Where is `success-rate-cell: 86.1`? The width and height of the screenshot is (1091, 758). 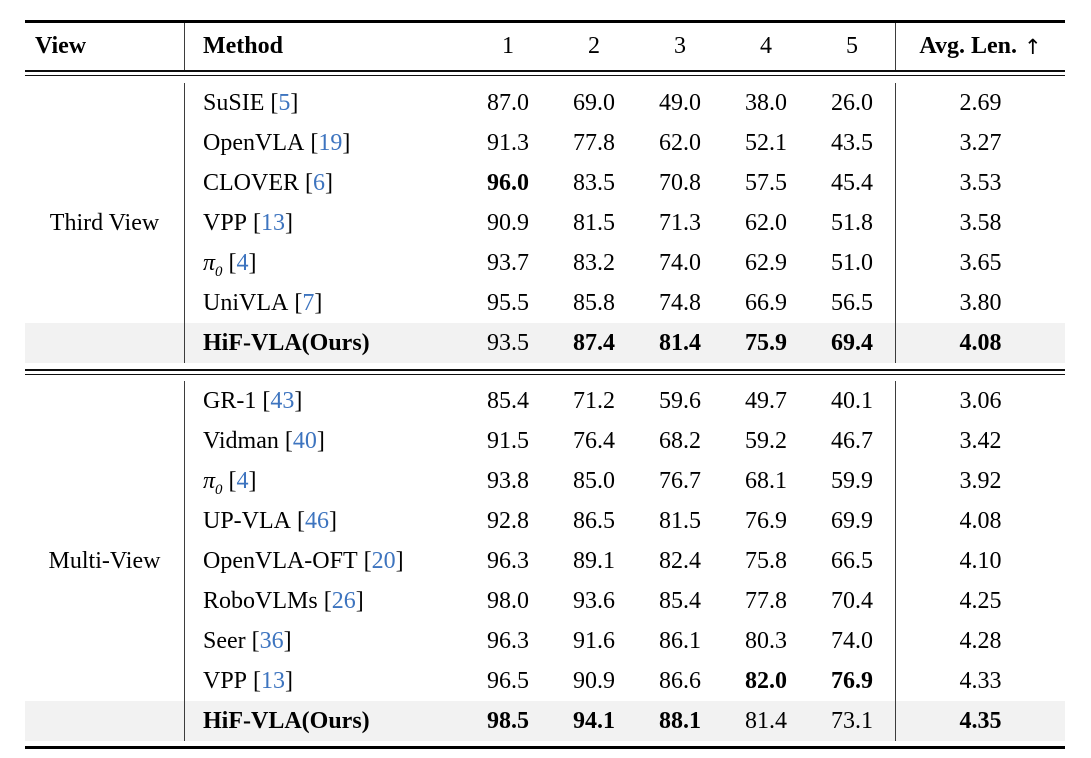
success-rate-cell: 86.1 is located at coordinates (680, 640).